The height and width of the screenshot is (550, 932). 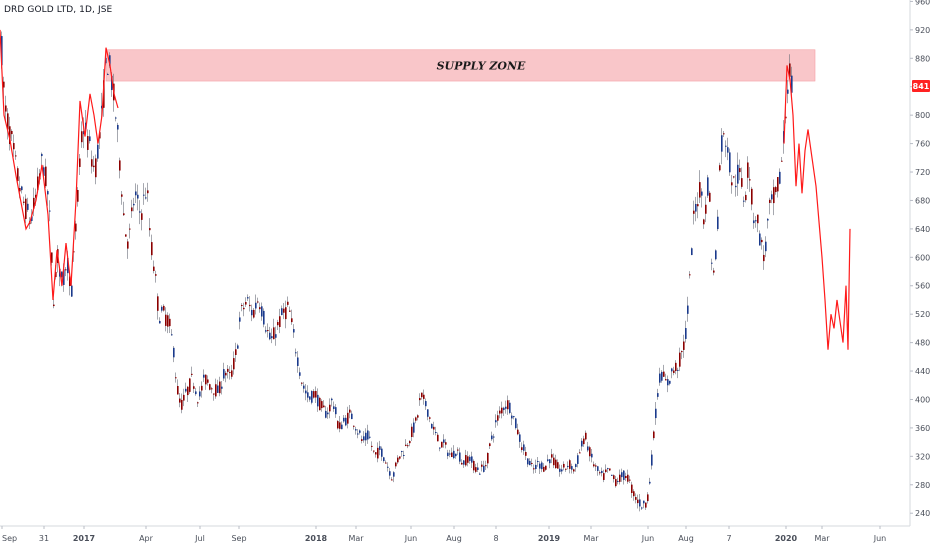 I want to click on x-tick-label: 2019, so click(x=549, y=538).